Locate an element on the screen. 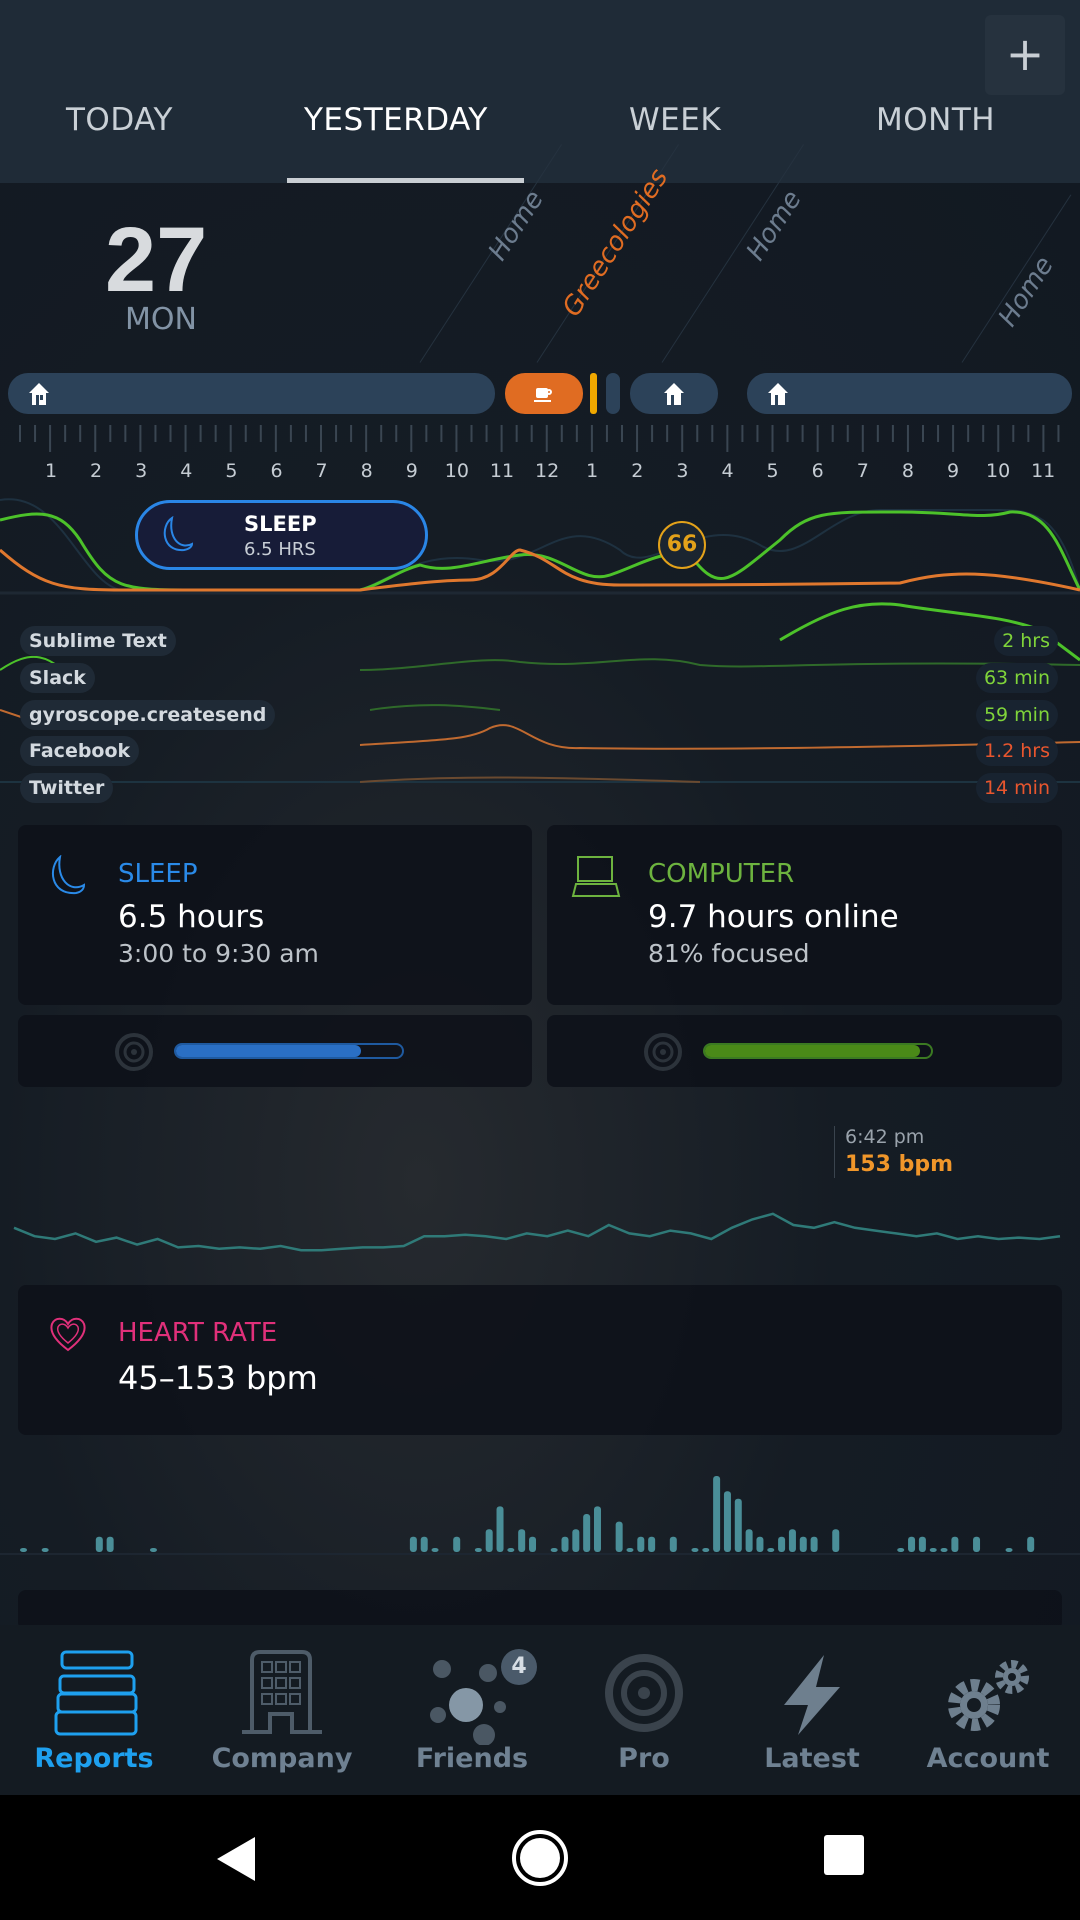 The image size is (1080, 1920). computer-card-online: 9.7 hours online is located at coordinates (773, 917).